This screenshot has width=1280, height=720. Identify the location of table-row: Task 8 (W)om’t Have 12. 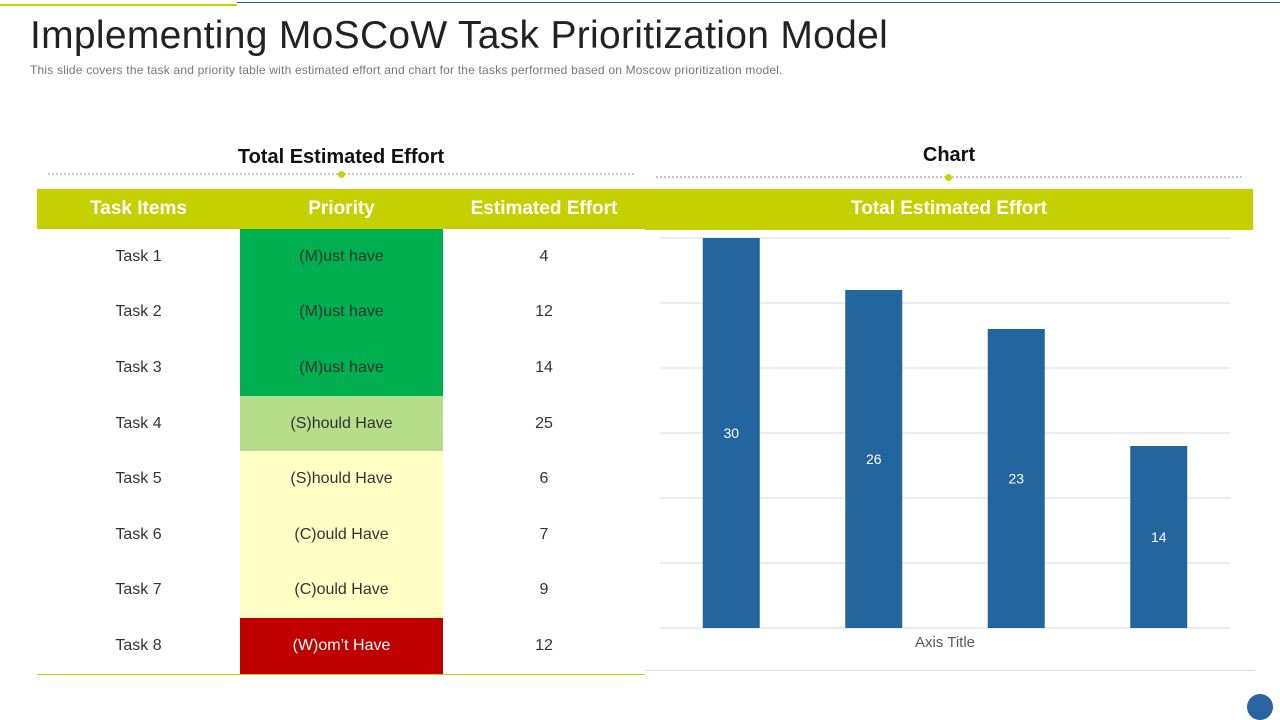
(341, 646).